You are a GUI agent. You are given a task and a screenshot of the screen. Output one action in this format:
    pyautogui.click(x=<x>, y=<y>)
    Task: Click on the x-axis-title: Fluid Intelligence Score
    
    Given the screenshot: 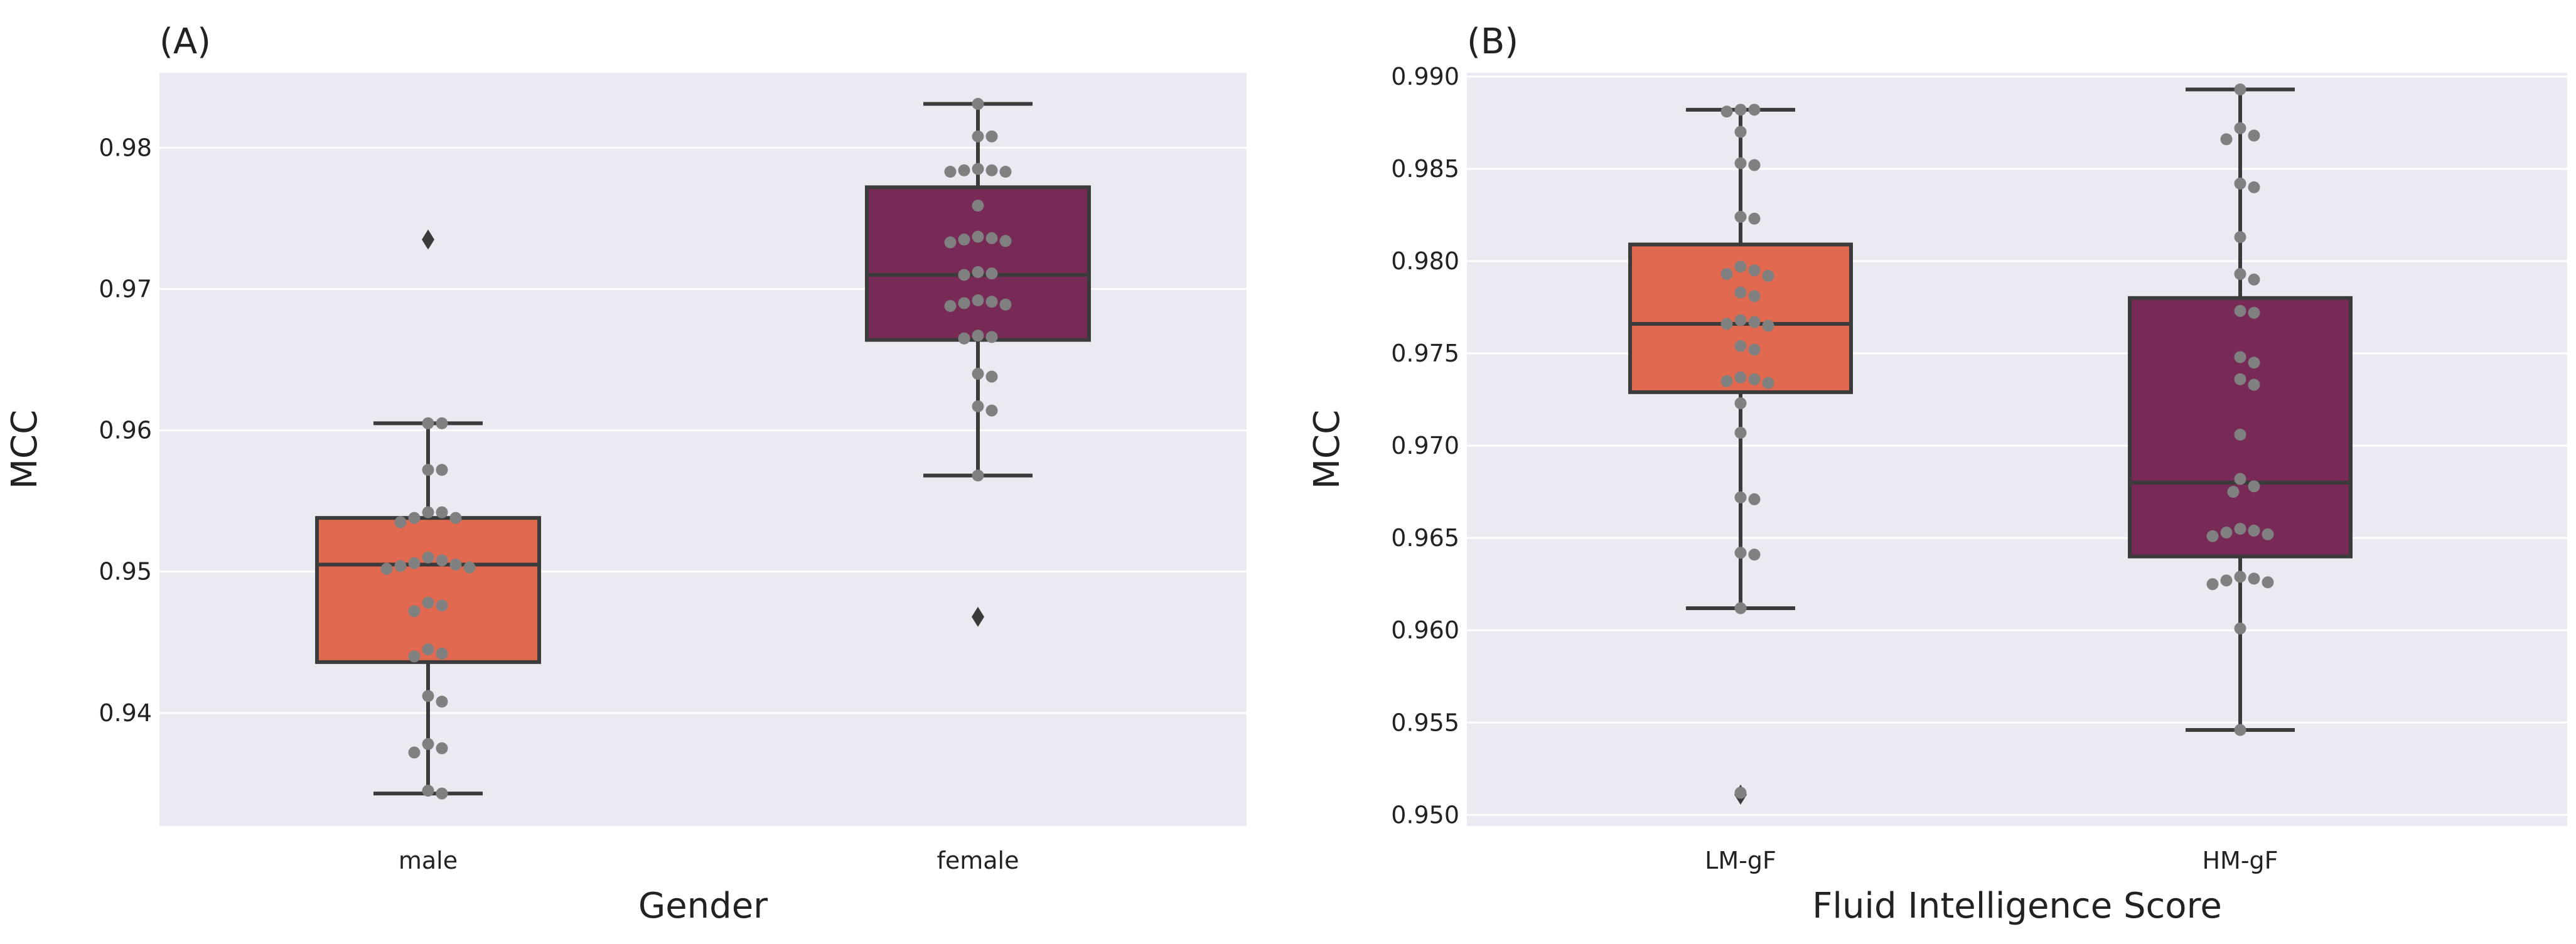 What is the action you would take?
    pyautogui.click(x=2017, y=906)
    